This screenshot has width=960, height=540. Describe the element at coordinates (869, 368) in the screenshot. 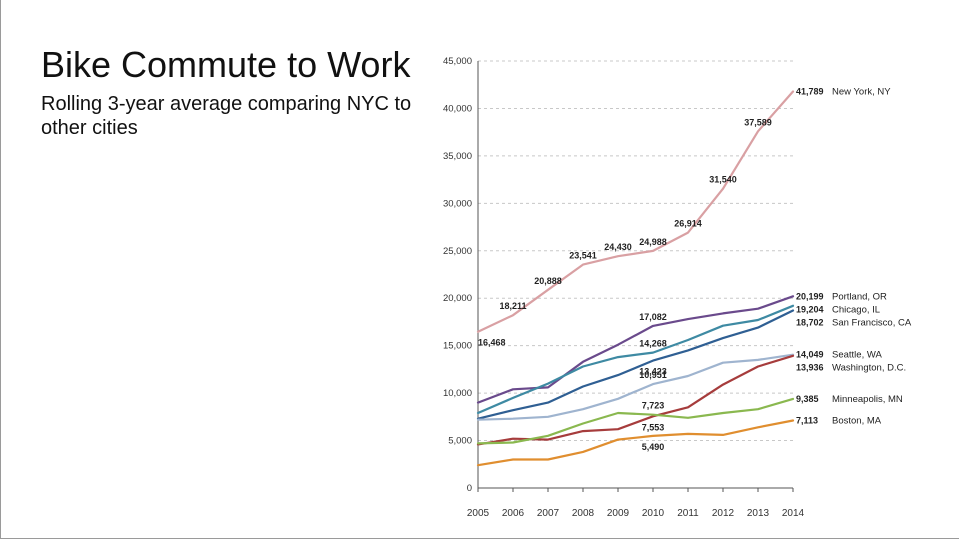

I see `series-name-label: Washington, D.C.` at that location.